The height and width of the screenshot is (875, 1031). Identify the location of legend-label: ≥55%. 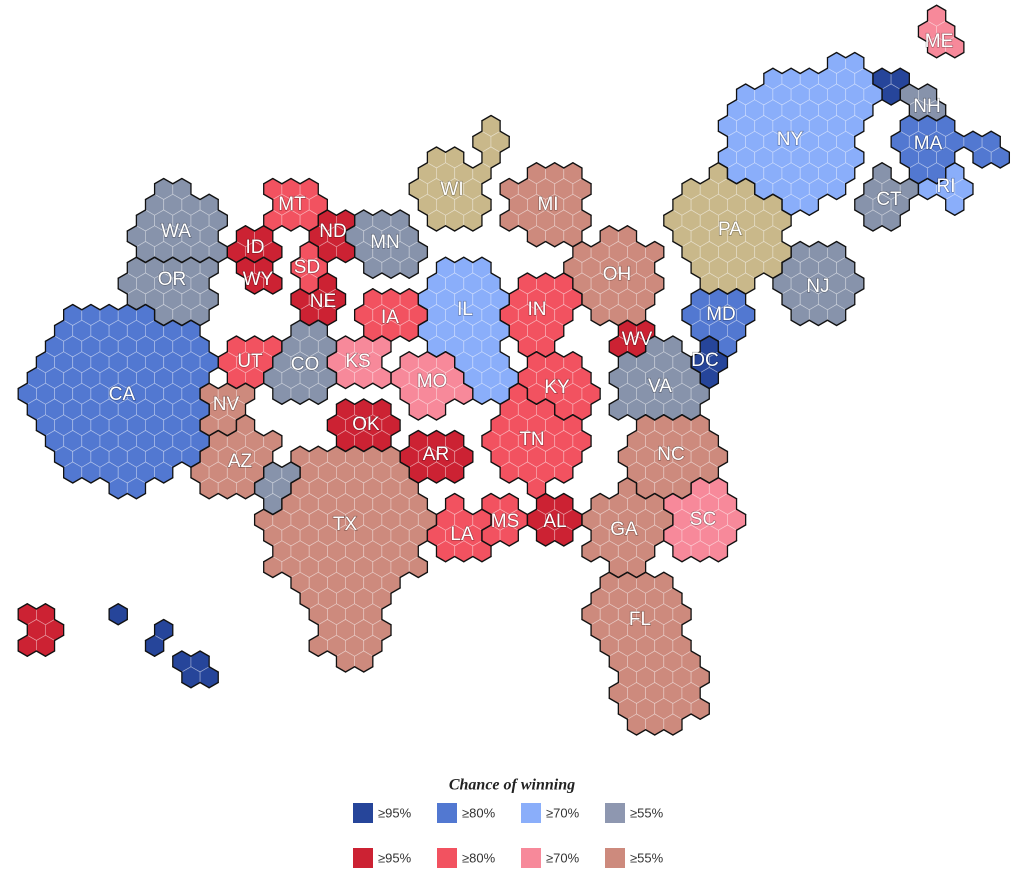
(647, 857).